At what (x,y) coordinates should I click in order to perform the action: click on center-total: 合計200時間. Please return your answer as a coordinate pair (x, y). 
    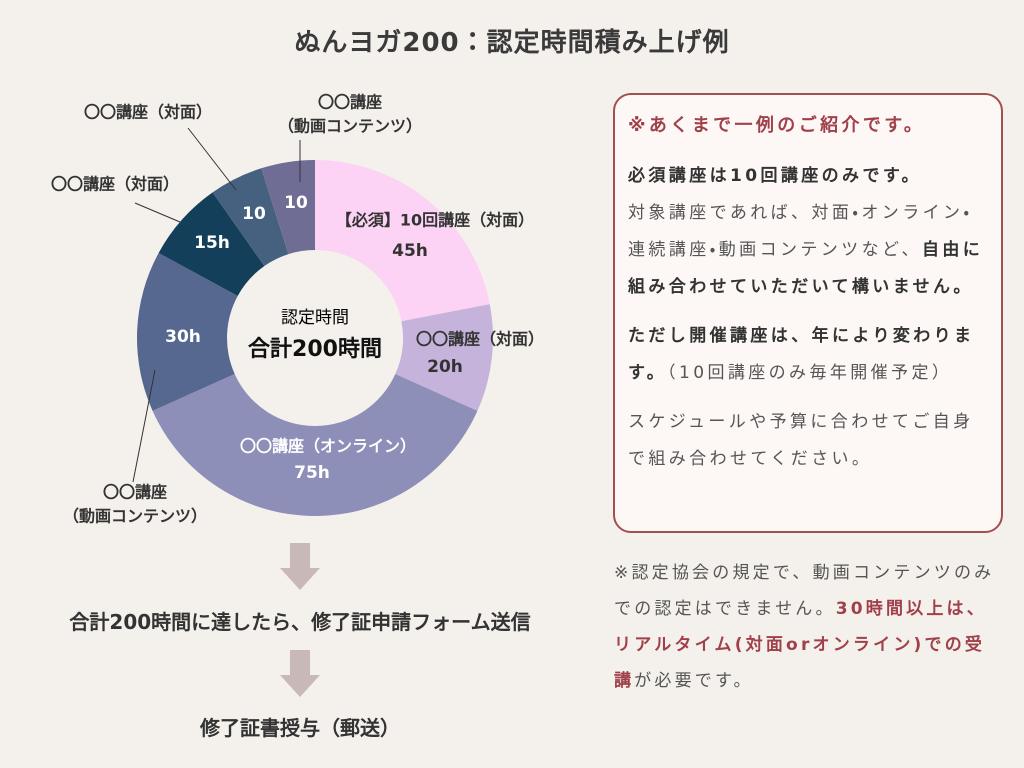
    Looking at the image, I should click on (315, 349).